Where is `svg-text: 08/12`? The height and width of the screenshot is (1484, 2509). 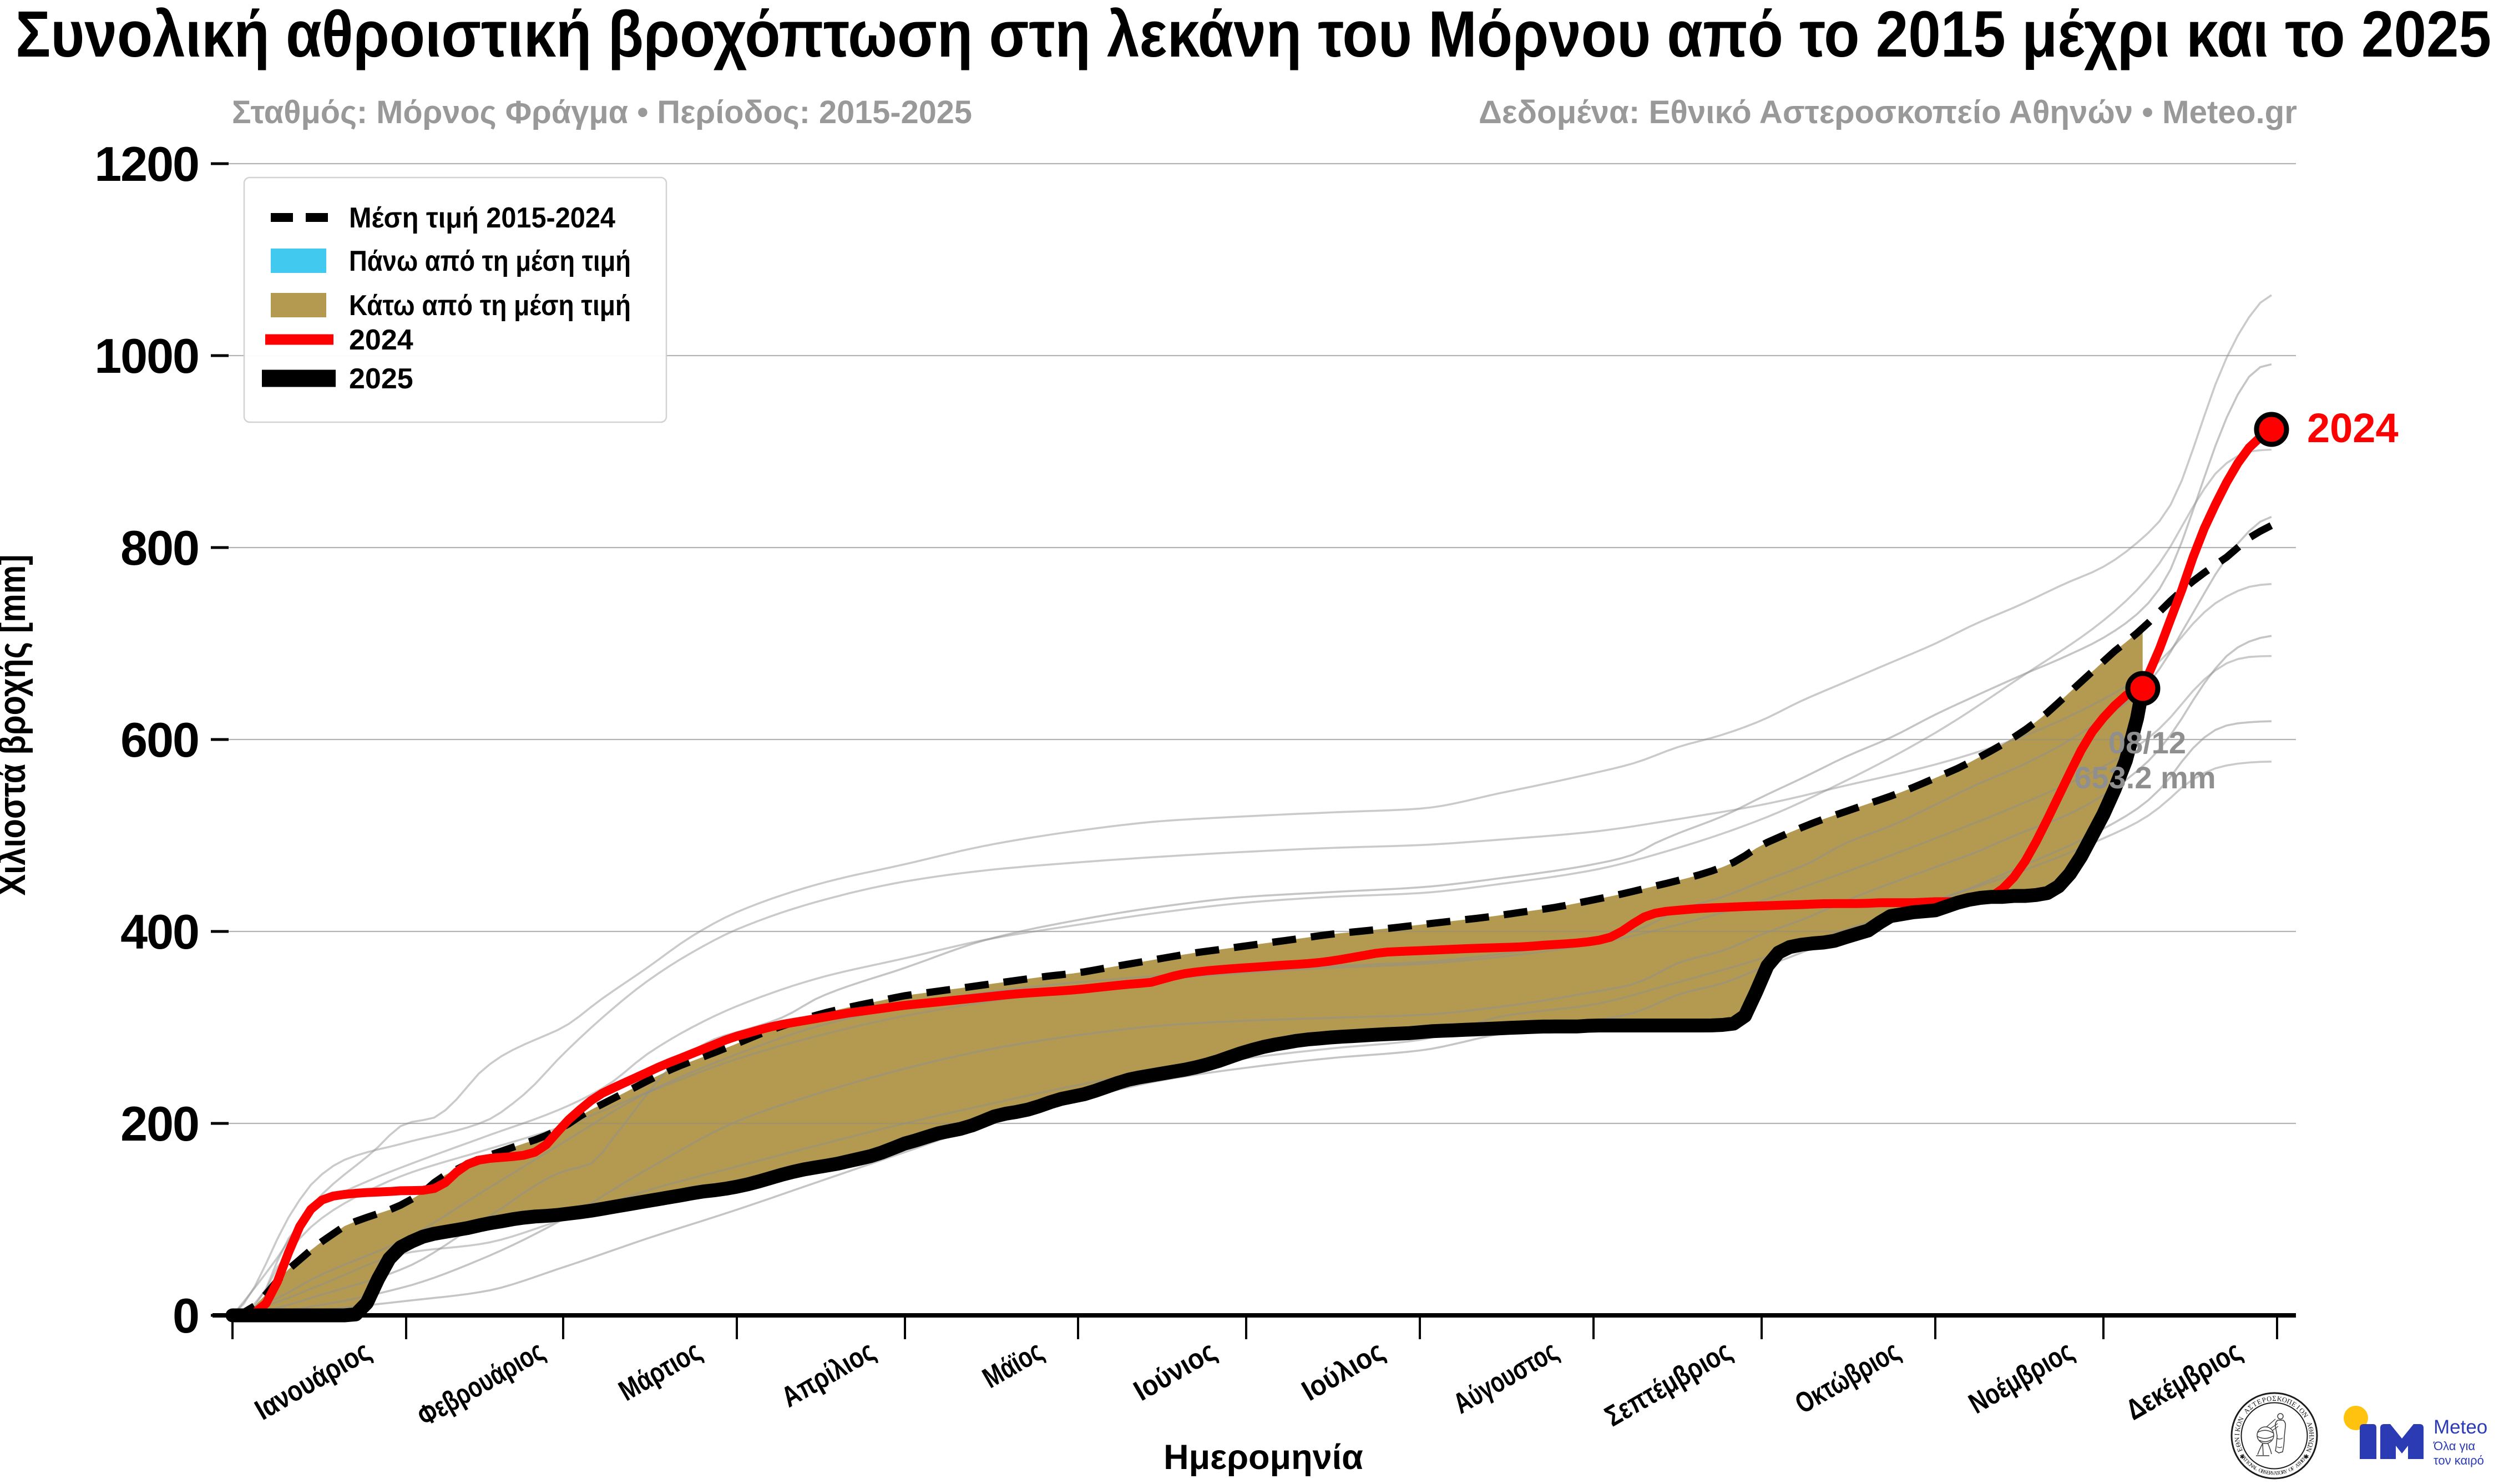 svg-text: 08/12 is located at coordinates (2147, 742).